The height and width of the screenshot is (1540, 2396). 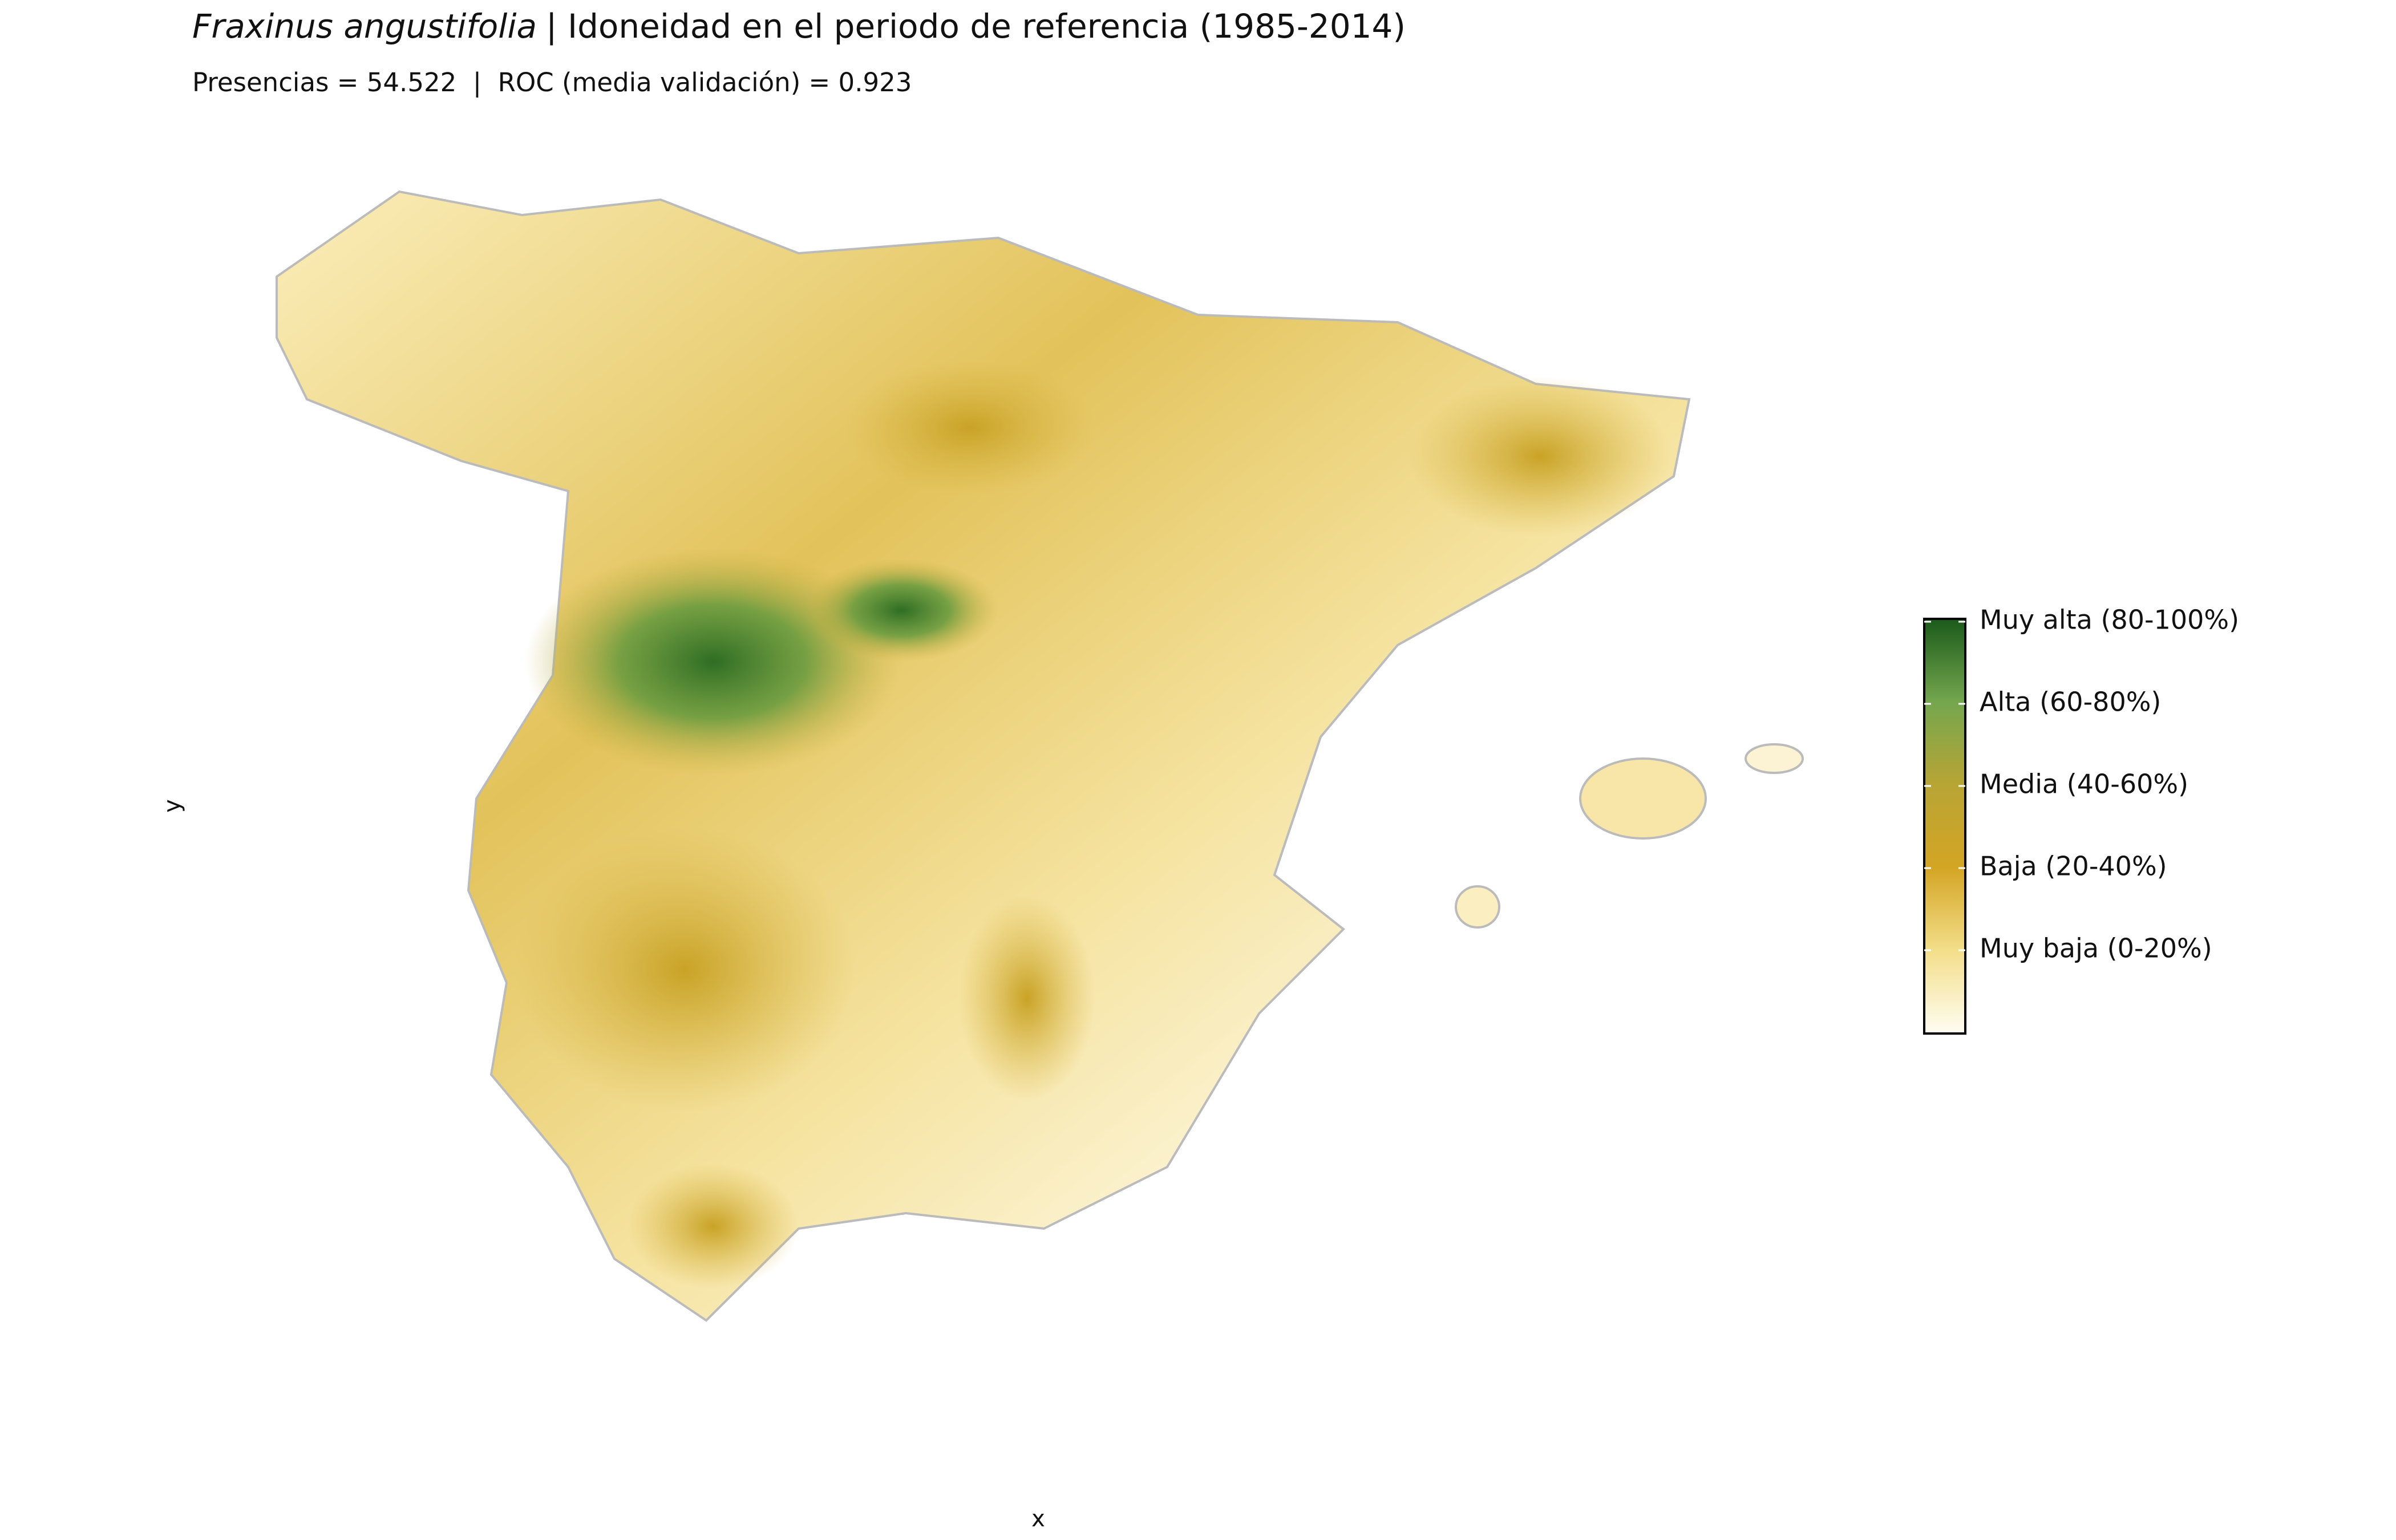 What do you see at coordinates (2084, 785) in the screenshot?
I see `legend-label: Media (40-60%)` at bounding box center [2084, 785].